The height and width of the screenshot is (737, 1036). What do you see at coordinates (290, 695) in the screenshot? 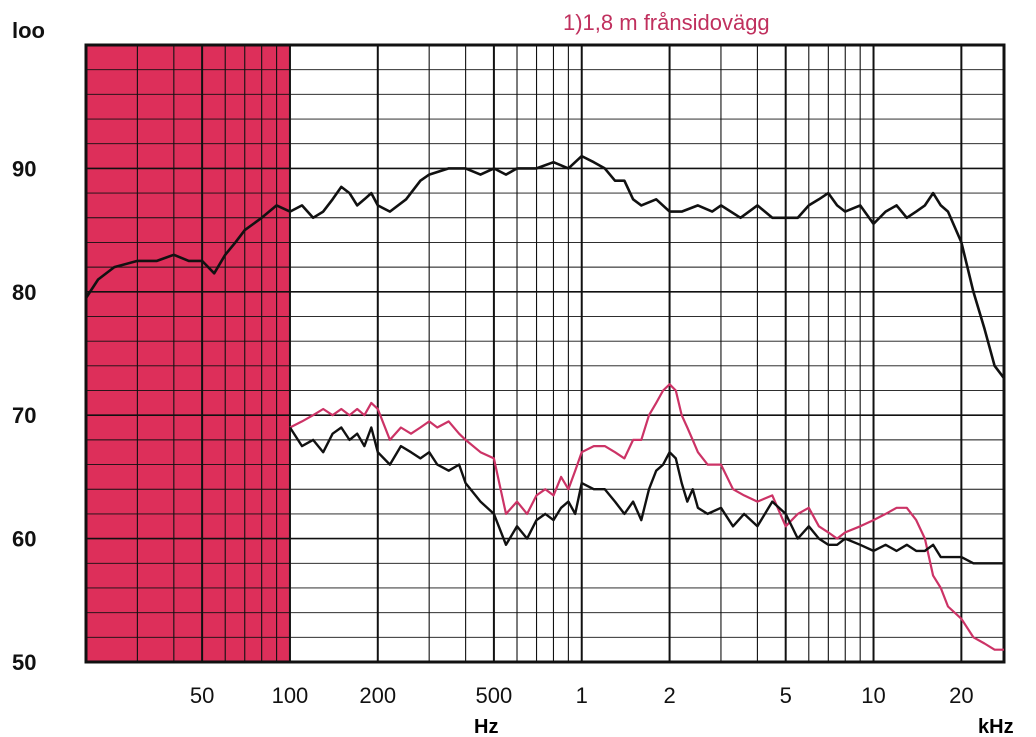
I see `x-tick-label: 100` at bounding box center [290, 695].